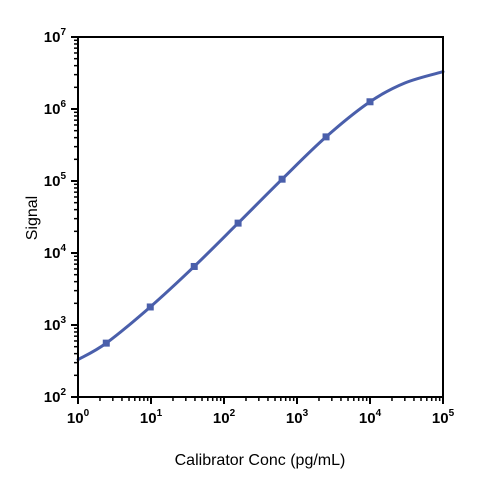 The height and width of the screenshot is (490, 500). Describe the element at coordinates (151, 417) in the screenshot. I see `x-tick-label: 10¹` at that location.